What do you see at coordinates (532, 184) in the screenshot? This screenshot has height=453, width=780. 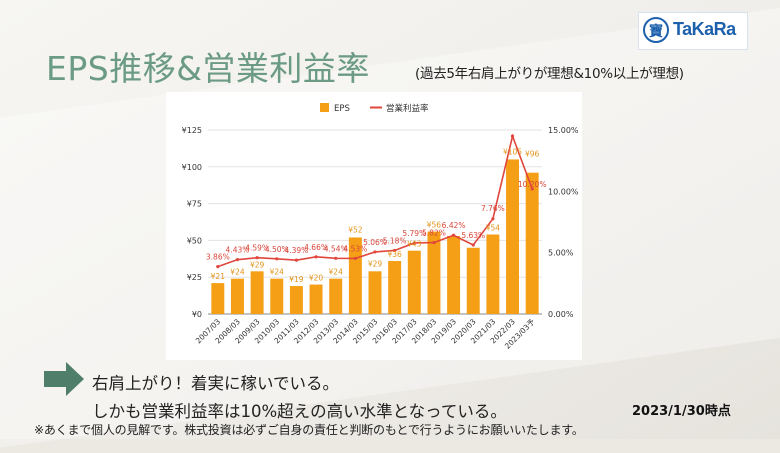 I see `margin-value-label: 10.20%` at bounding box center [532, 184].